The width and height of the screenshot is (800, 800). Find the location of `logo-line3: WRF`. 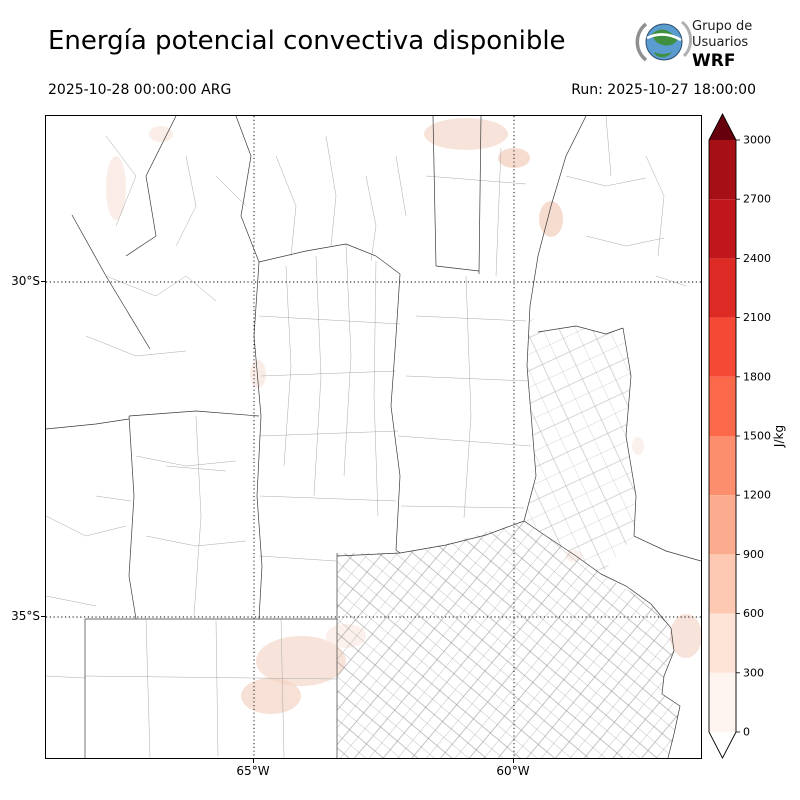

logo-line3: WRF is located at coordinates (713, 61).